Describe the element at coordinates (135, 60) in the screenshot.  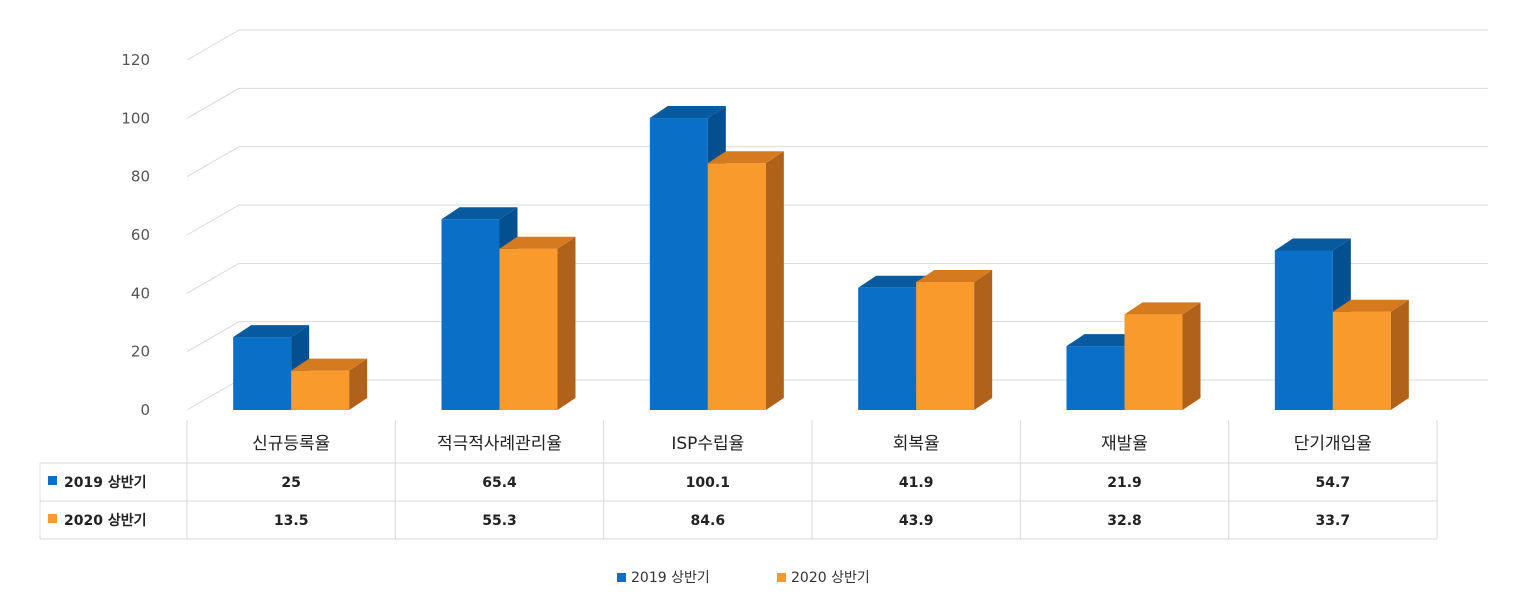
I see `y-tick-label: 120` at that location.